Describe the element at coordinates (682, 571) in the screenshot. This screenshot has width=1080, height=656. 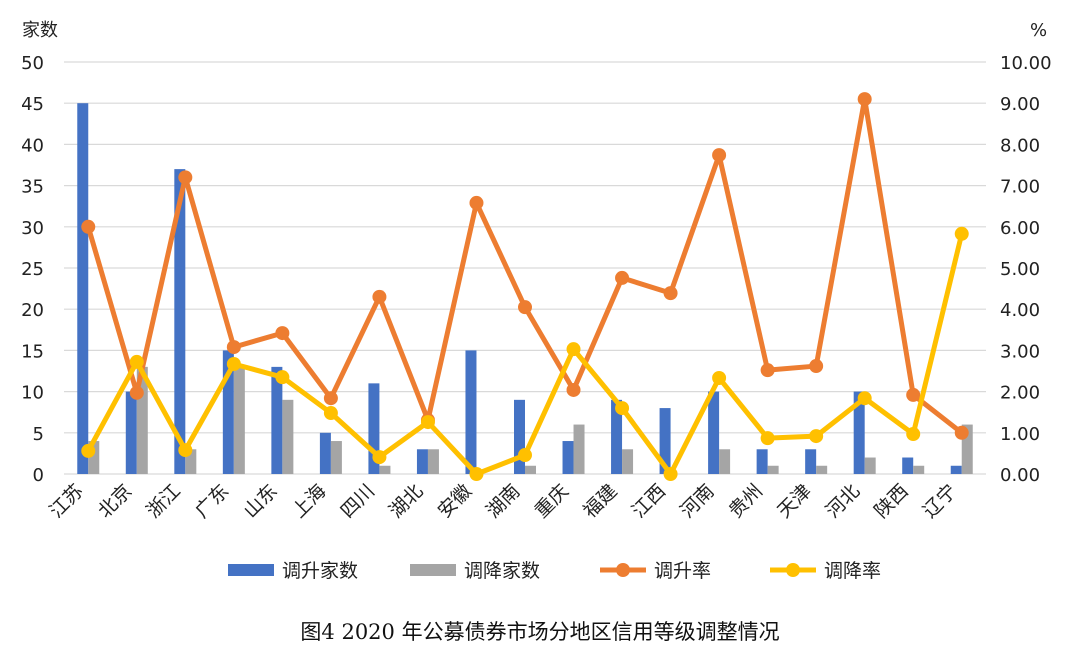
I see `legend-label: 调升率` at that location.